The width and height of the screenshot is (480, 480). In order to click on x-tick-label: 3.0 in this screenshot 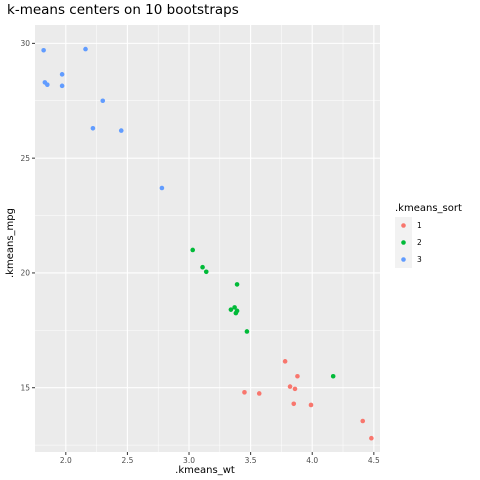, I will do `click(189, 460)`.